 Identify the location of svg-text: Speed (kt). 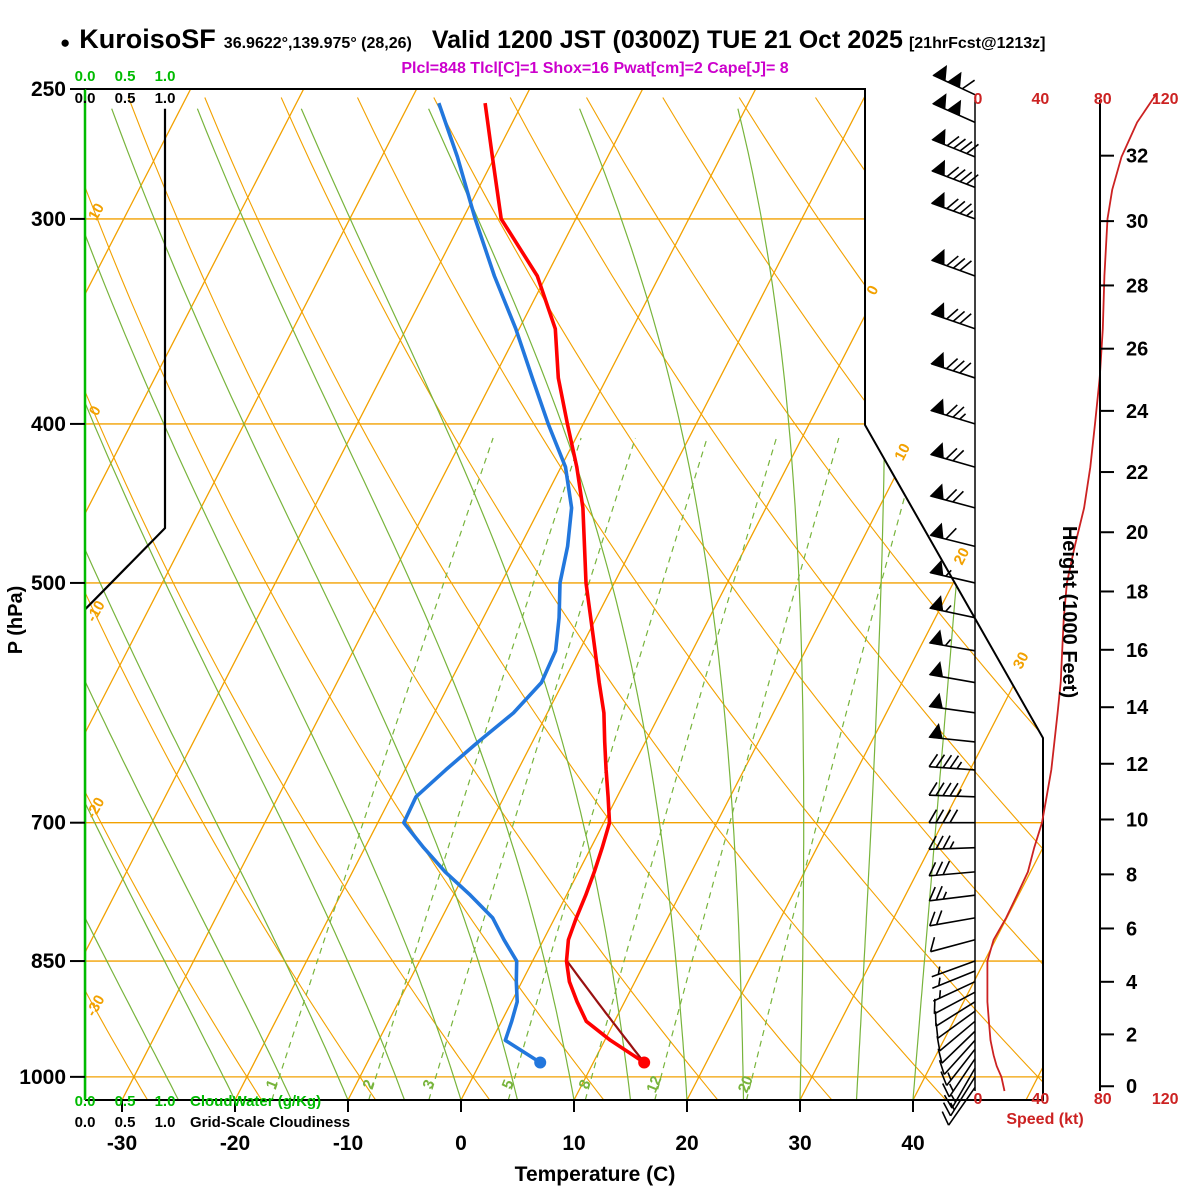
(1044, 1119).